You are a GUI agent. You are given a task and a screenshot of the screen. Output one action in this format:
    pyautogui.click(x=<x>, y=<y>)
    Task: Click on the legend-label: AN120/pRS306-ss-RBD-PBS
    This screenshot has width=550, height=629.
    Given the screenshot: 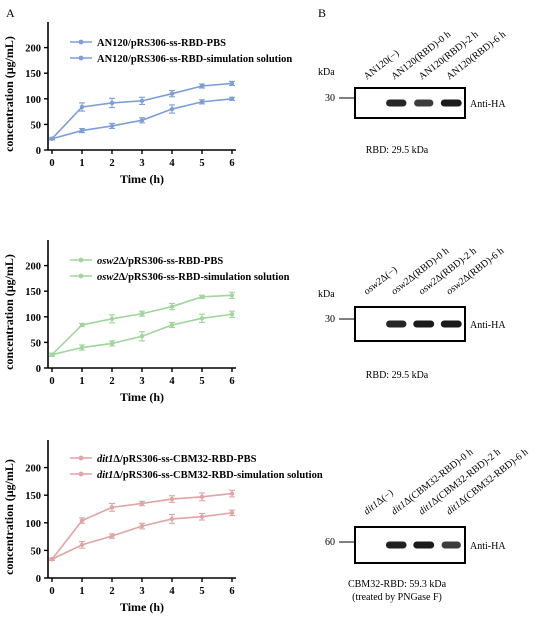 What is the action you would take?
    pyautogui.click(x=161, y=43)
    